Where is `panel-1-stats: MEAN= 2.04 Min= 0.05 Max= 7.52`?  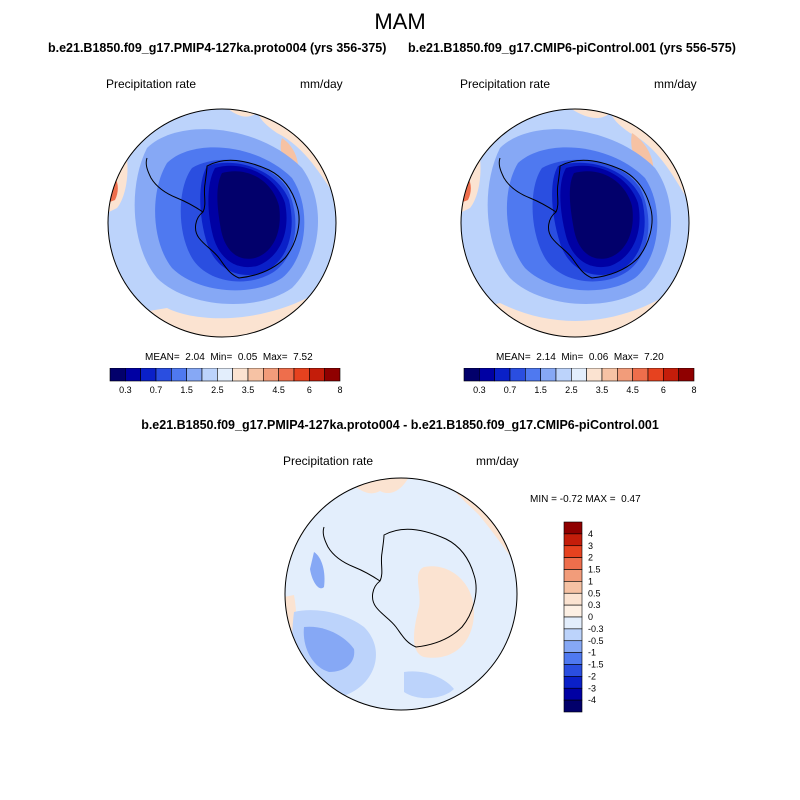
panel-1-stats: MEAN= 2.04 Min= 0.05 Max= 7.52 is located at coordinates (229, 357).